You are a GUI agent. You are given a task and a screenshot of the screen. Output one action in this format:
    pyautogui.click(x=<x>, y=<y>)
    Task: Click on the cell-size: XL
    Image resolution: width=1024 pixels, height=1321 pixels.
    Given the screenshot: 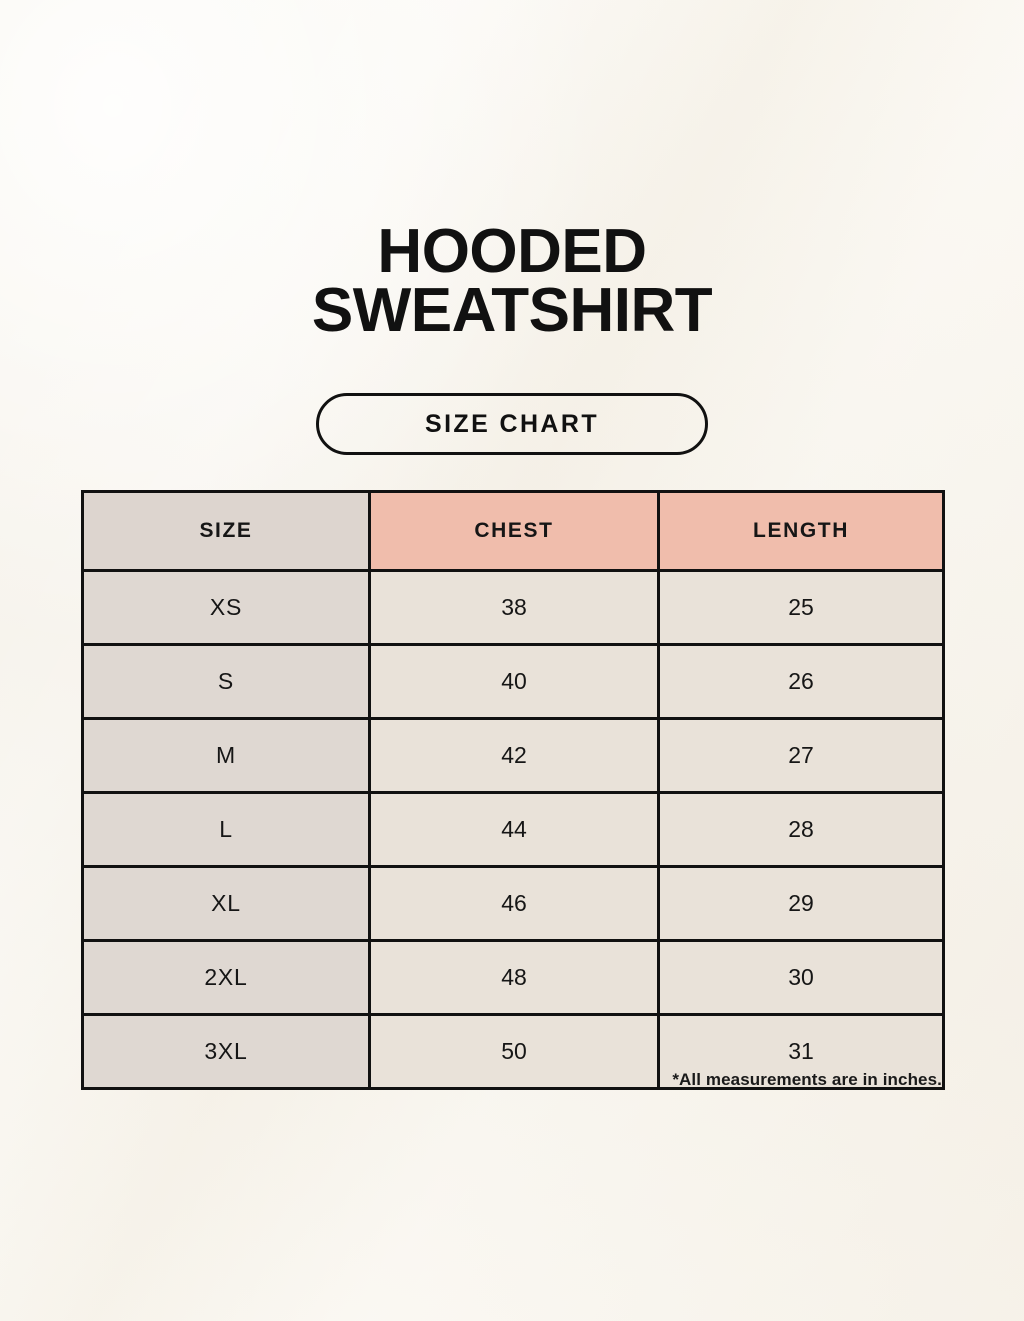 What is the action you would take?
    pyautogui.click(x=226, y=903)
    